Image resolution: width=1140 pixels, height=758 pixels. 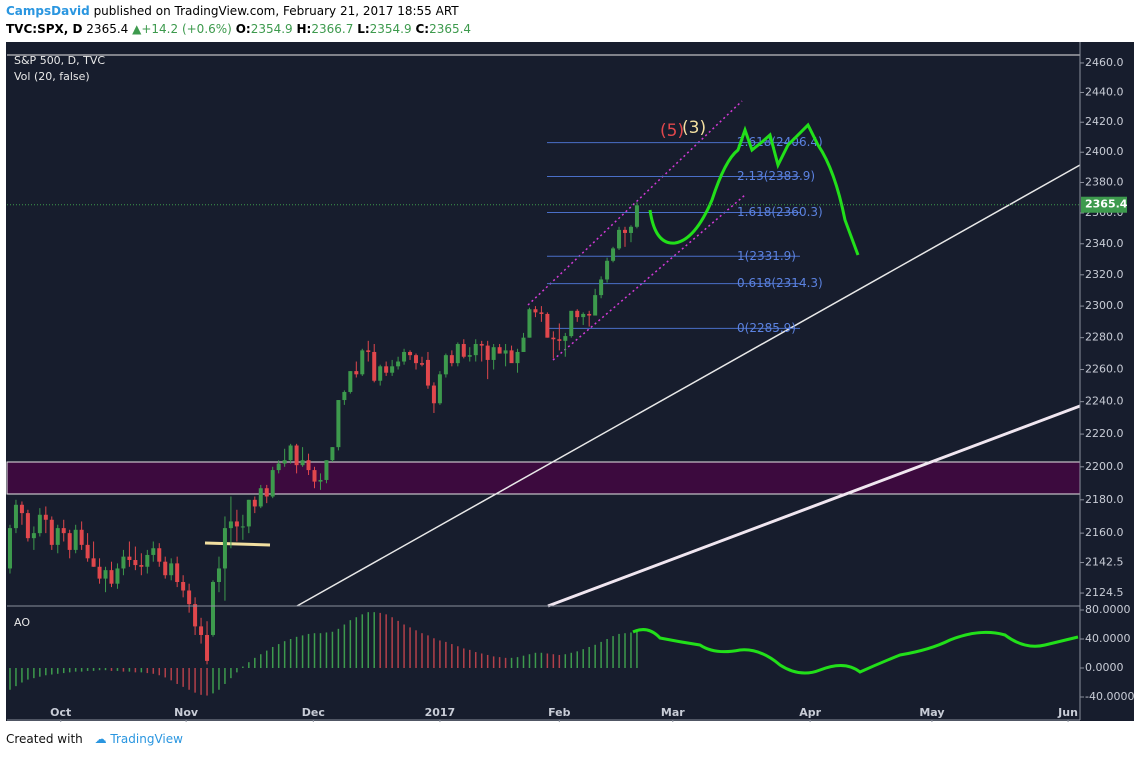 I want to click on x-tick-label: Mar, so click(x=673, y=712).